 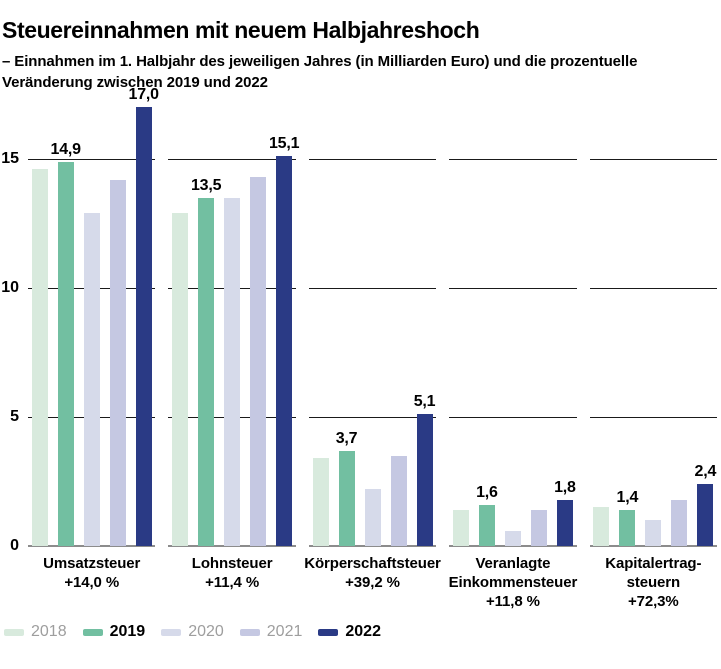 What do you see at coordinates (372, 582) in the screenshot?
I see `group-change-percent: +39,2 %` at bounding box center [372, 582].